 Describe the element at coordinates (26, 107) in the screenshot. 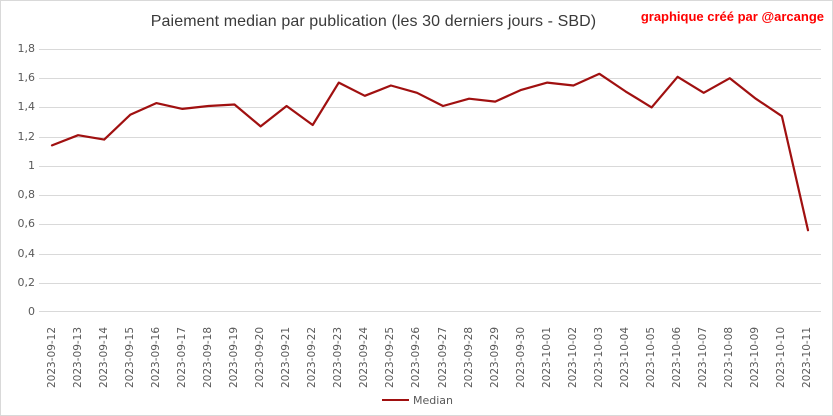

I see `y-tick-label: 1,4` at that location.